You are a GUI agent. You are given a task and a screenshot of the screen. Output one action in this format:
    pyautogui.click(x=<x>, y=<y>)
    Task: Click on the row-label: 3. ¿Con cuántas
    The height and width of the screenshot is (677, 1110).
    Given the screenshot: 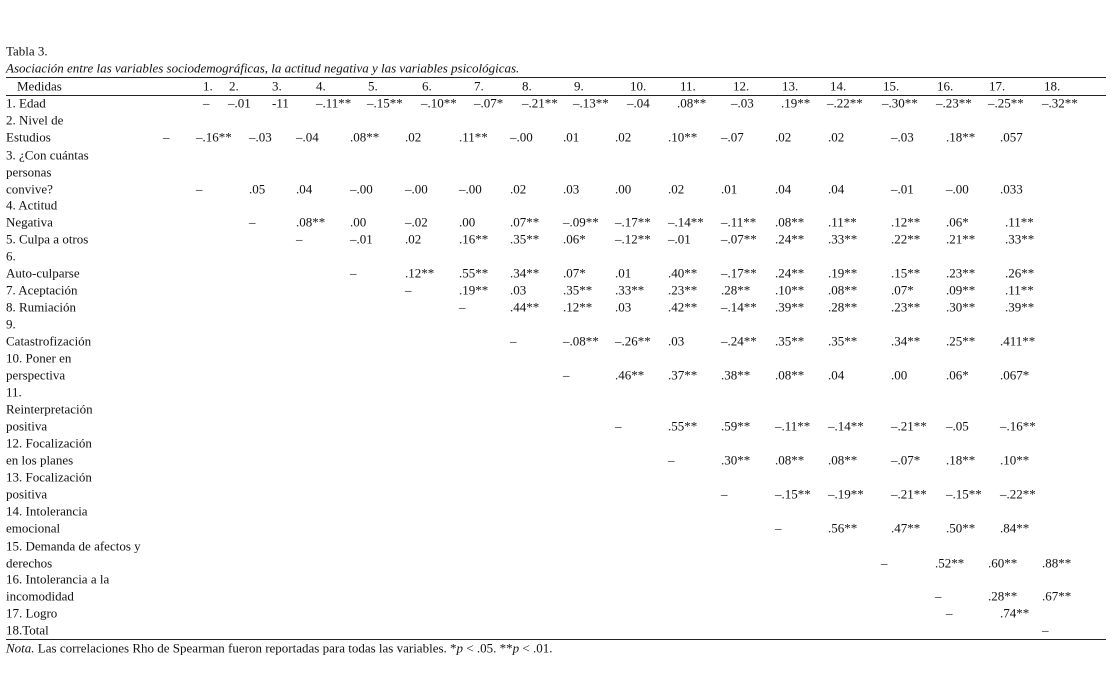 What is the action you would take?
    pyautogui.click(x=47, y=155)
    